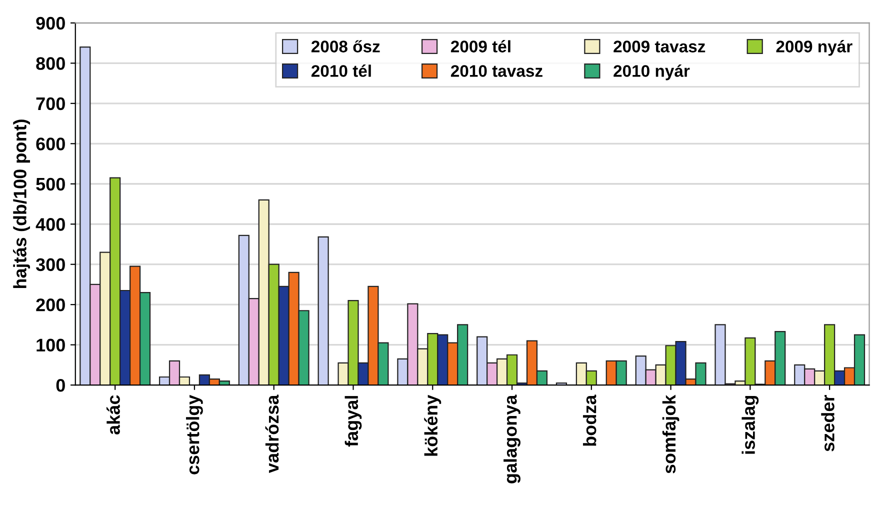 Image resolution: width=887 pixels, height=510 pixels. Describe the element at coordinates (512, 439) in the screenshot. I see `x-tick-label: galagonya` at that location.